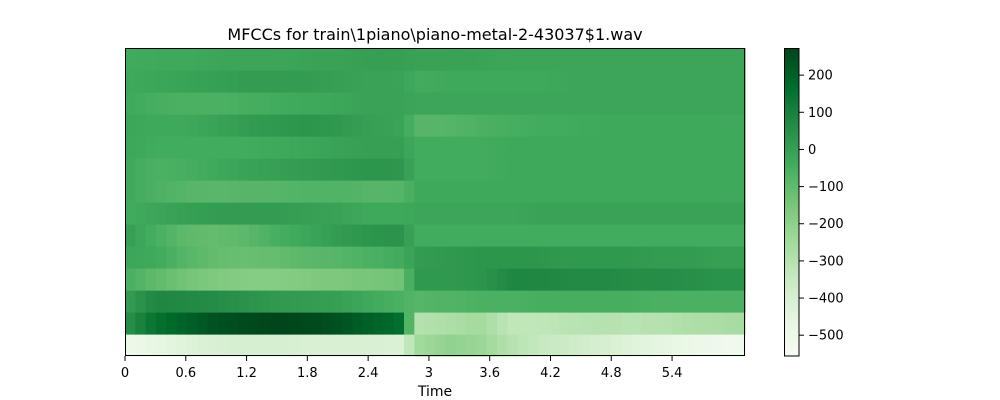 This screenshot has width=1000, height=400. What do you see at coordinates (401, 368) in the screenshot?
I see `x-axis: 0 0.6 1.2 1.8 2.4 3 3.6 4.2 4.8 5.4` at bounding box center [401, 368].